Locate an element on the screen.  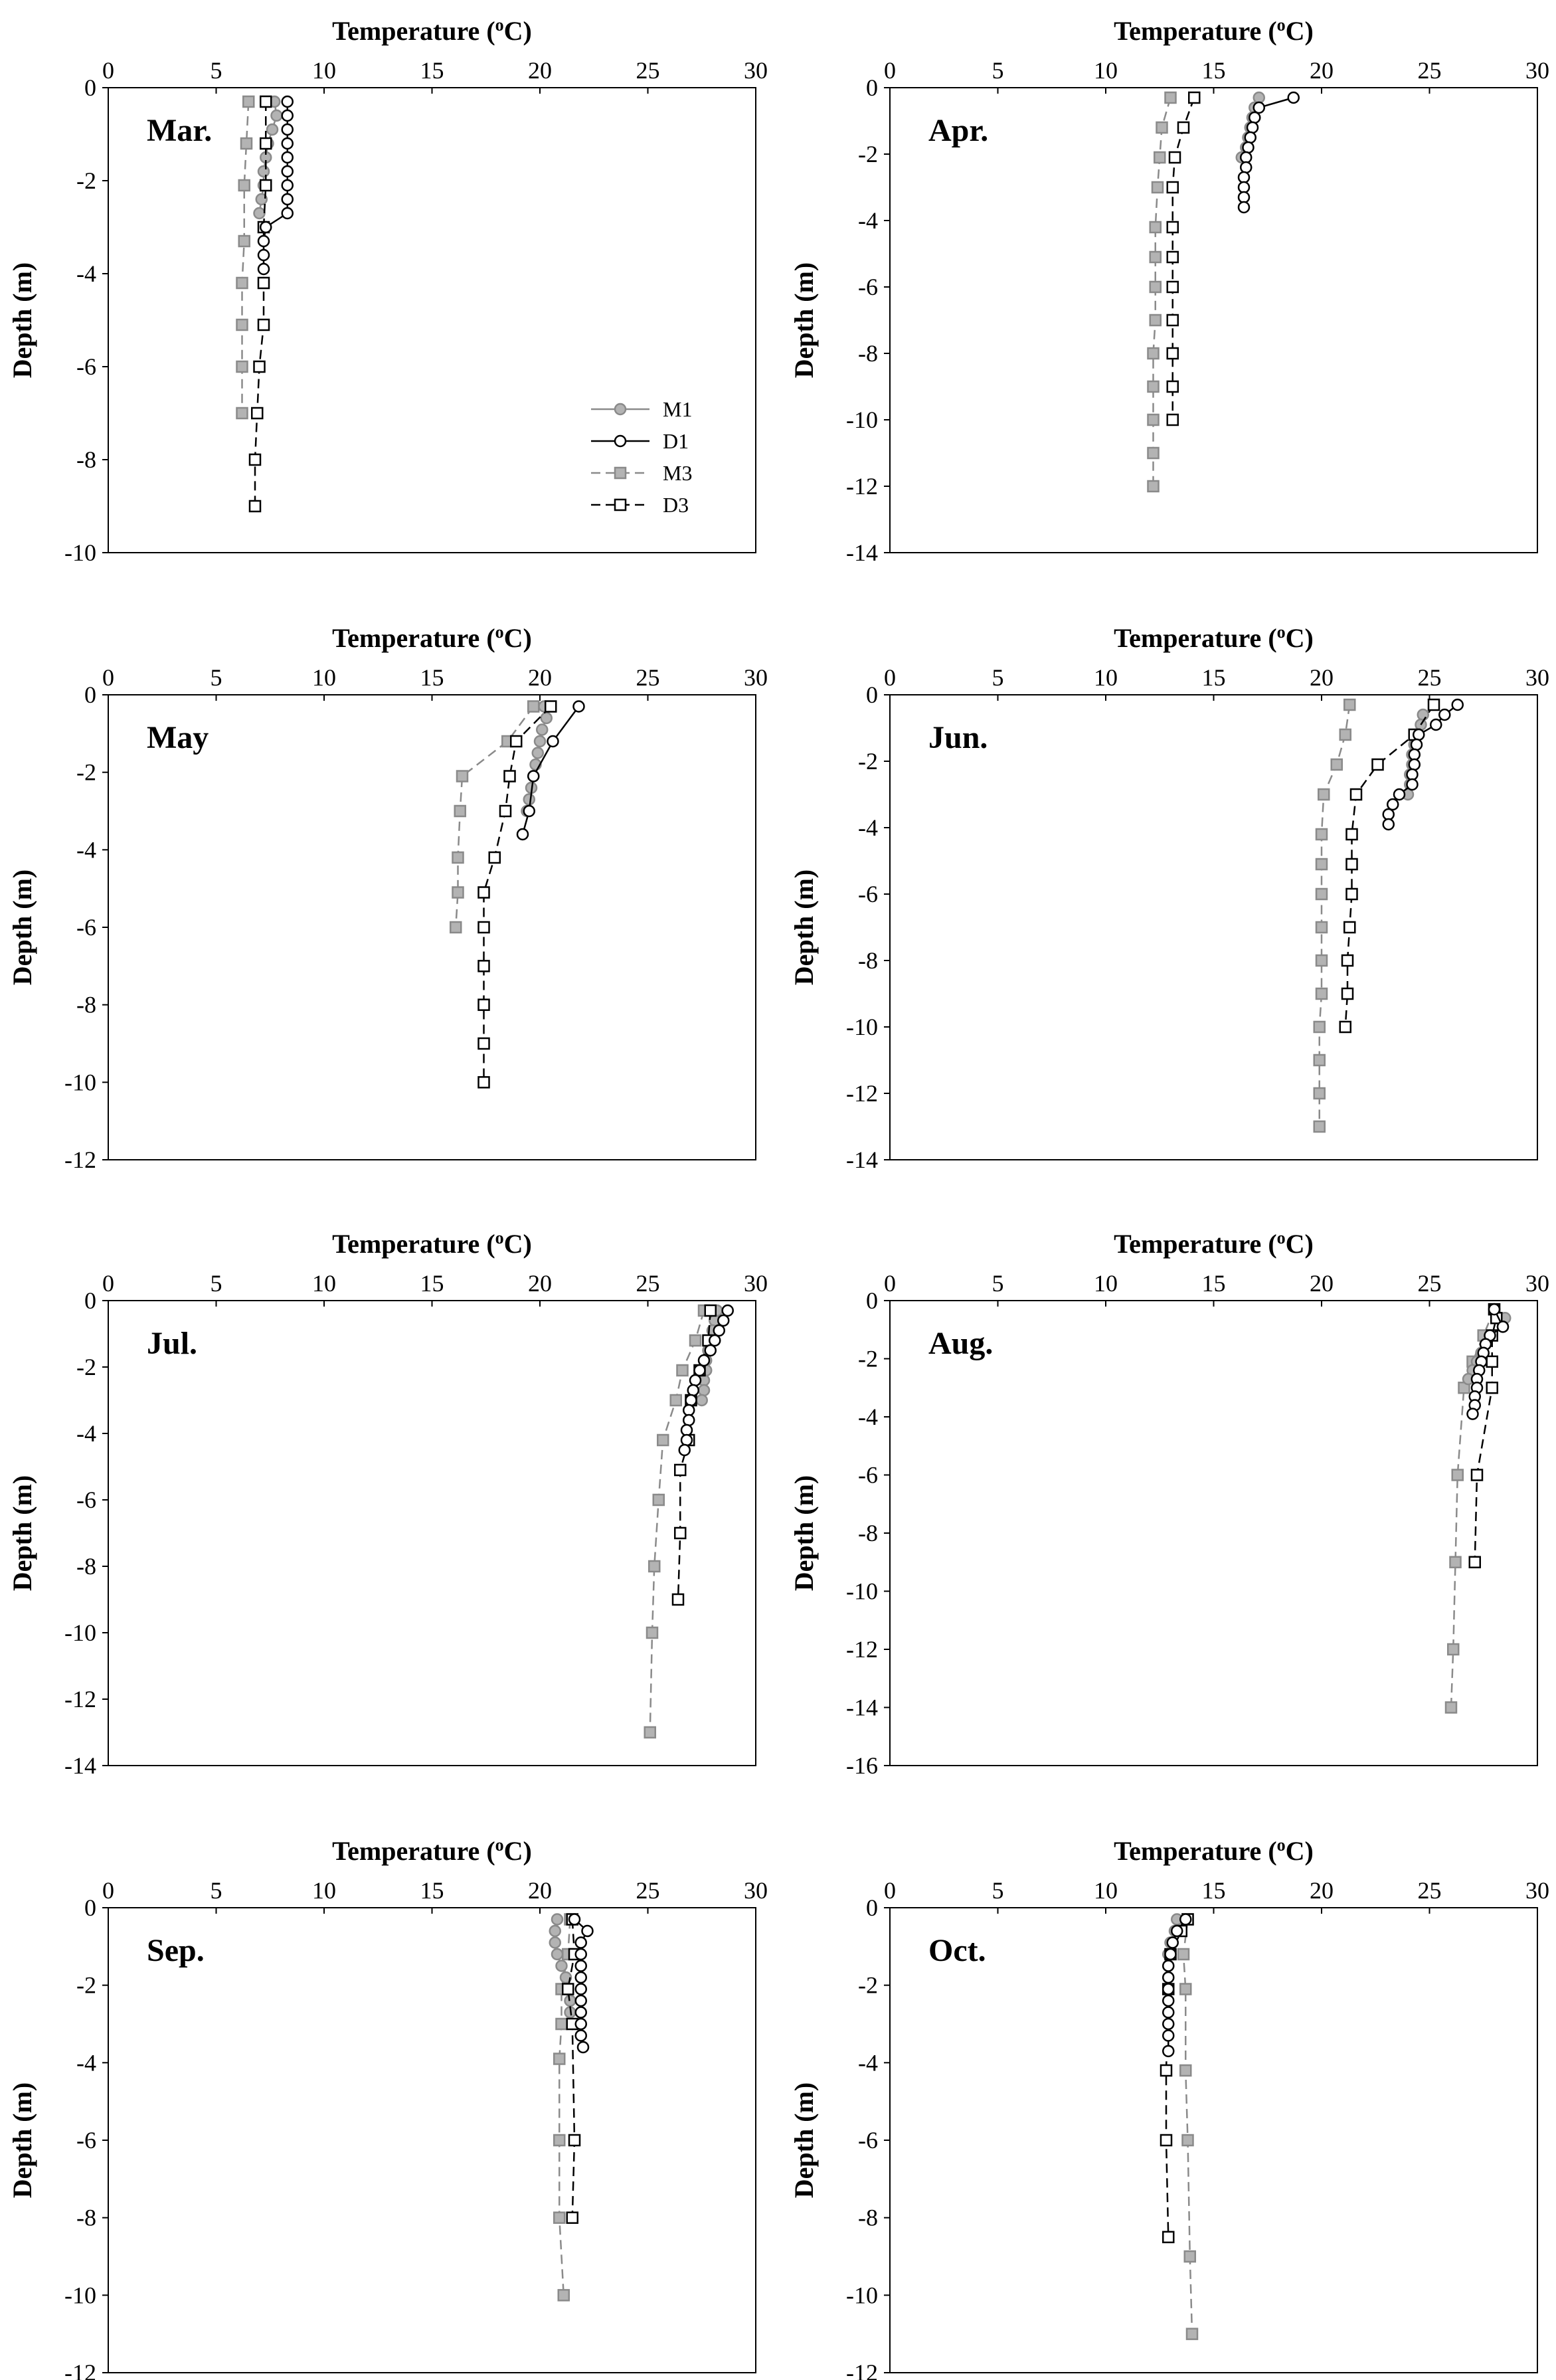
legend-item-m3: M3 is located at coordinates (641, 473).